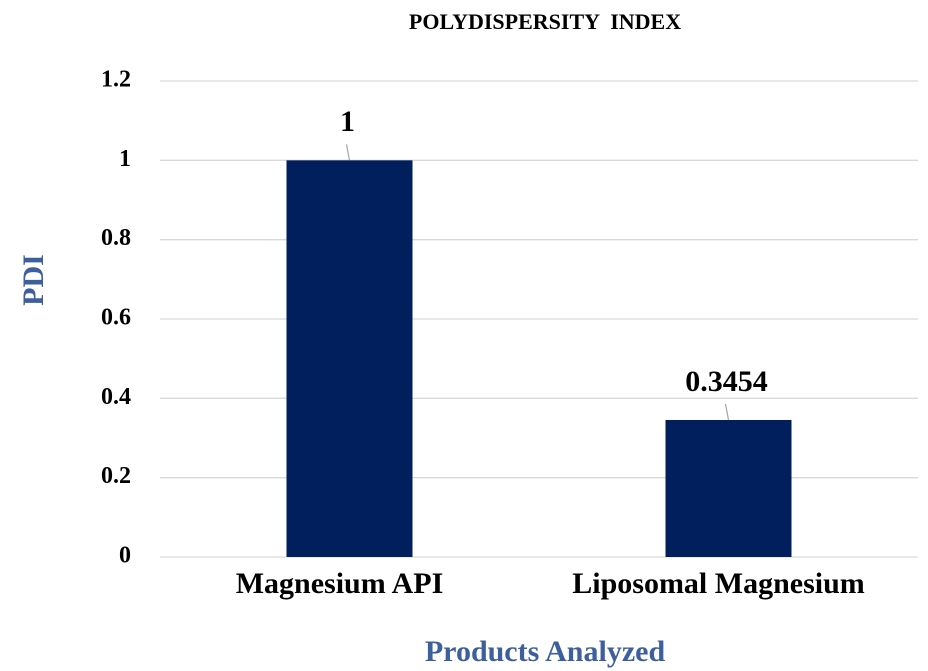  I want to click on y-tick-label: 0, so click(125, 556).